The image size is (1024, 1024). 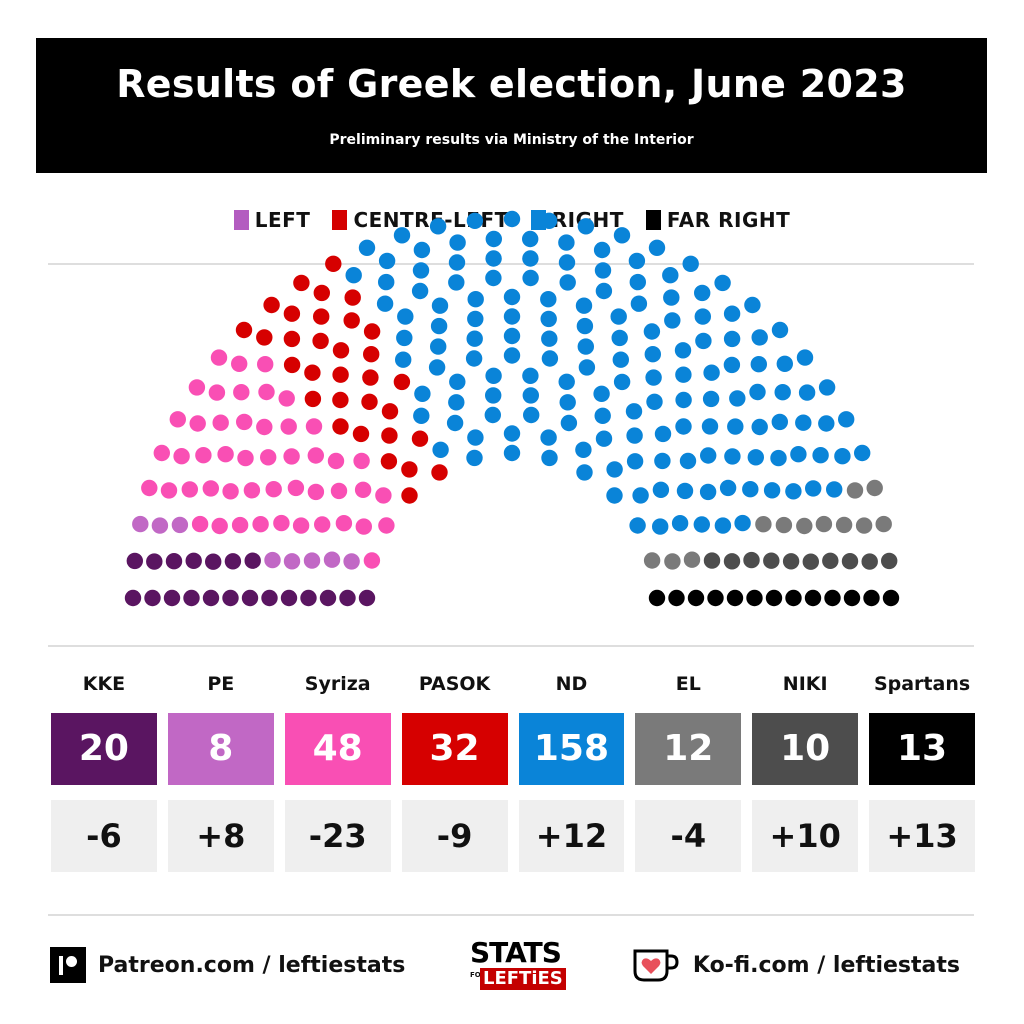 I want to click on seats-box: 13, so click(x=922, y=749).